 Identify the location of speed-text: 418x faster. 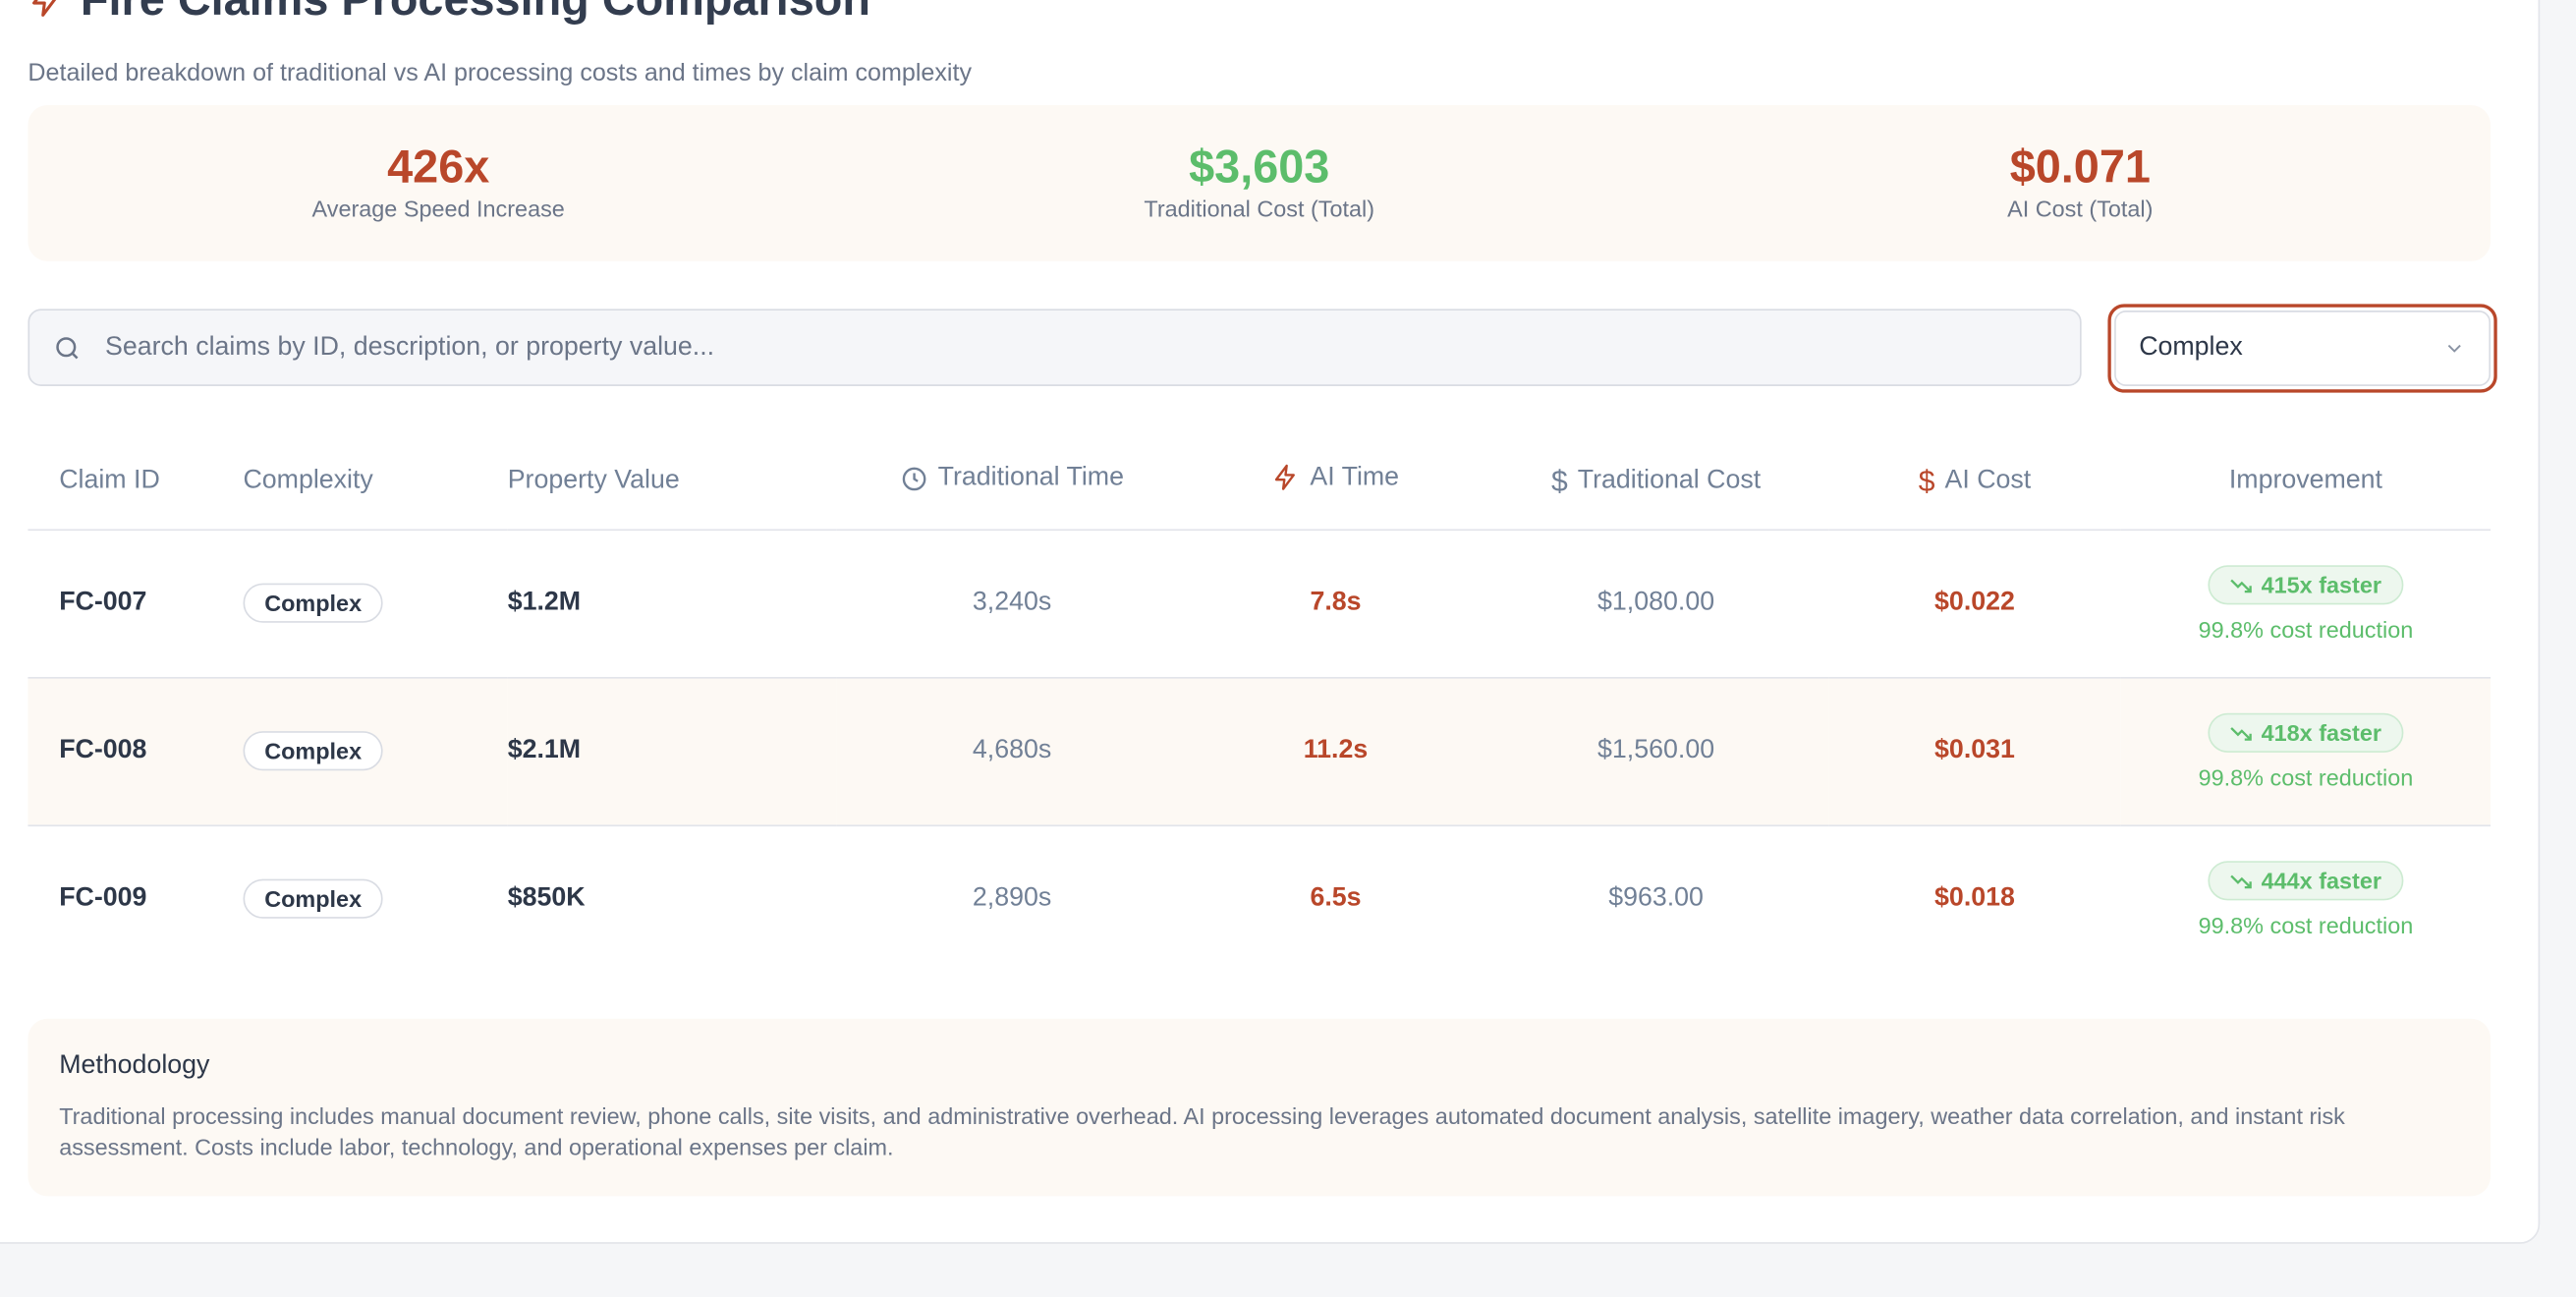
(2321, 732).